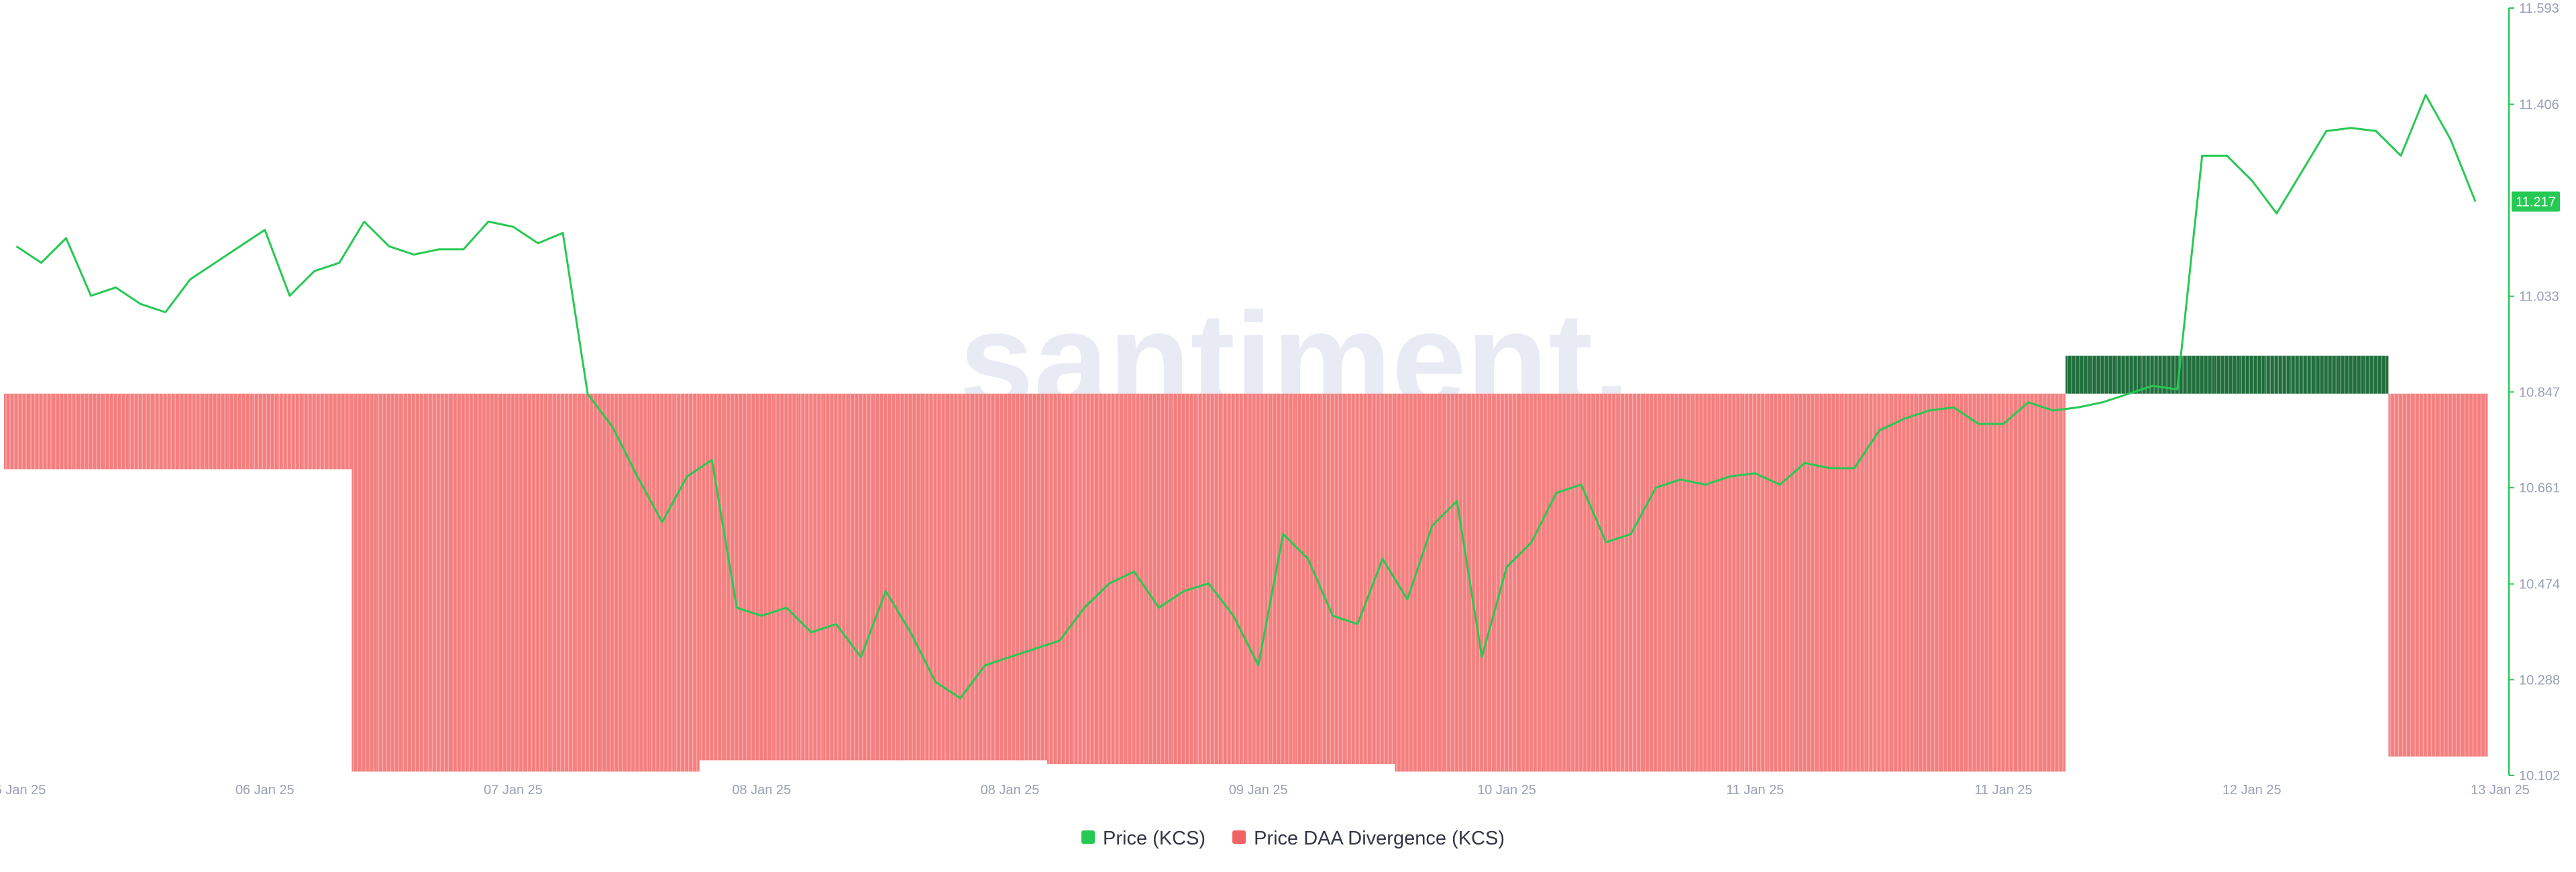  I want to click on current-value-label: 11.217, so click(2536, 202).